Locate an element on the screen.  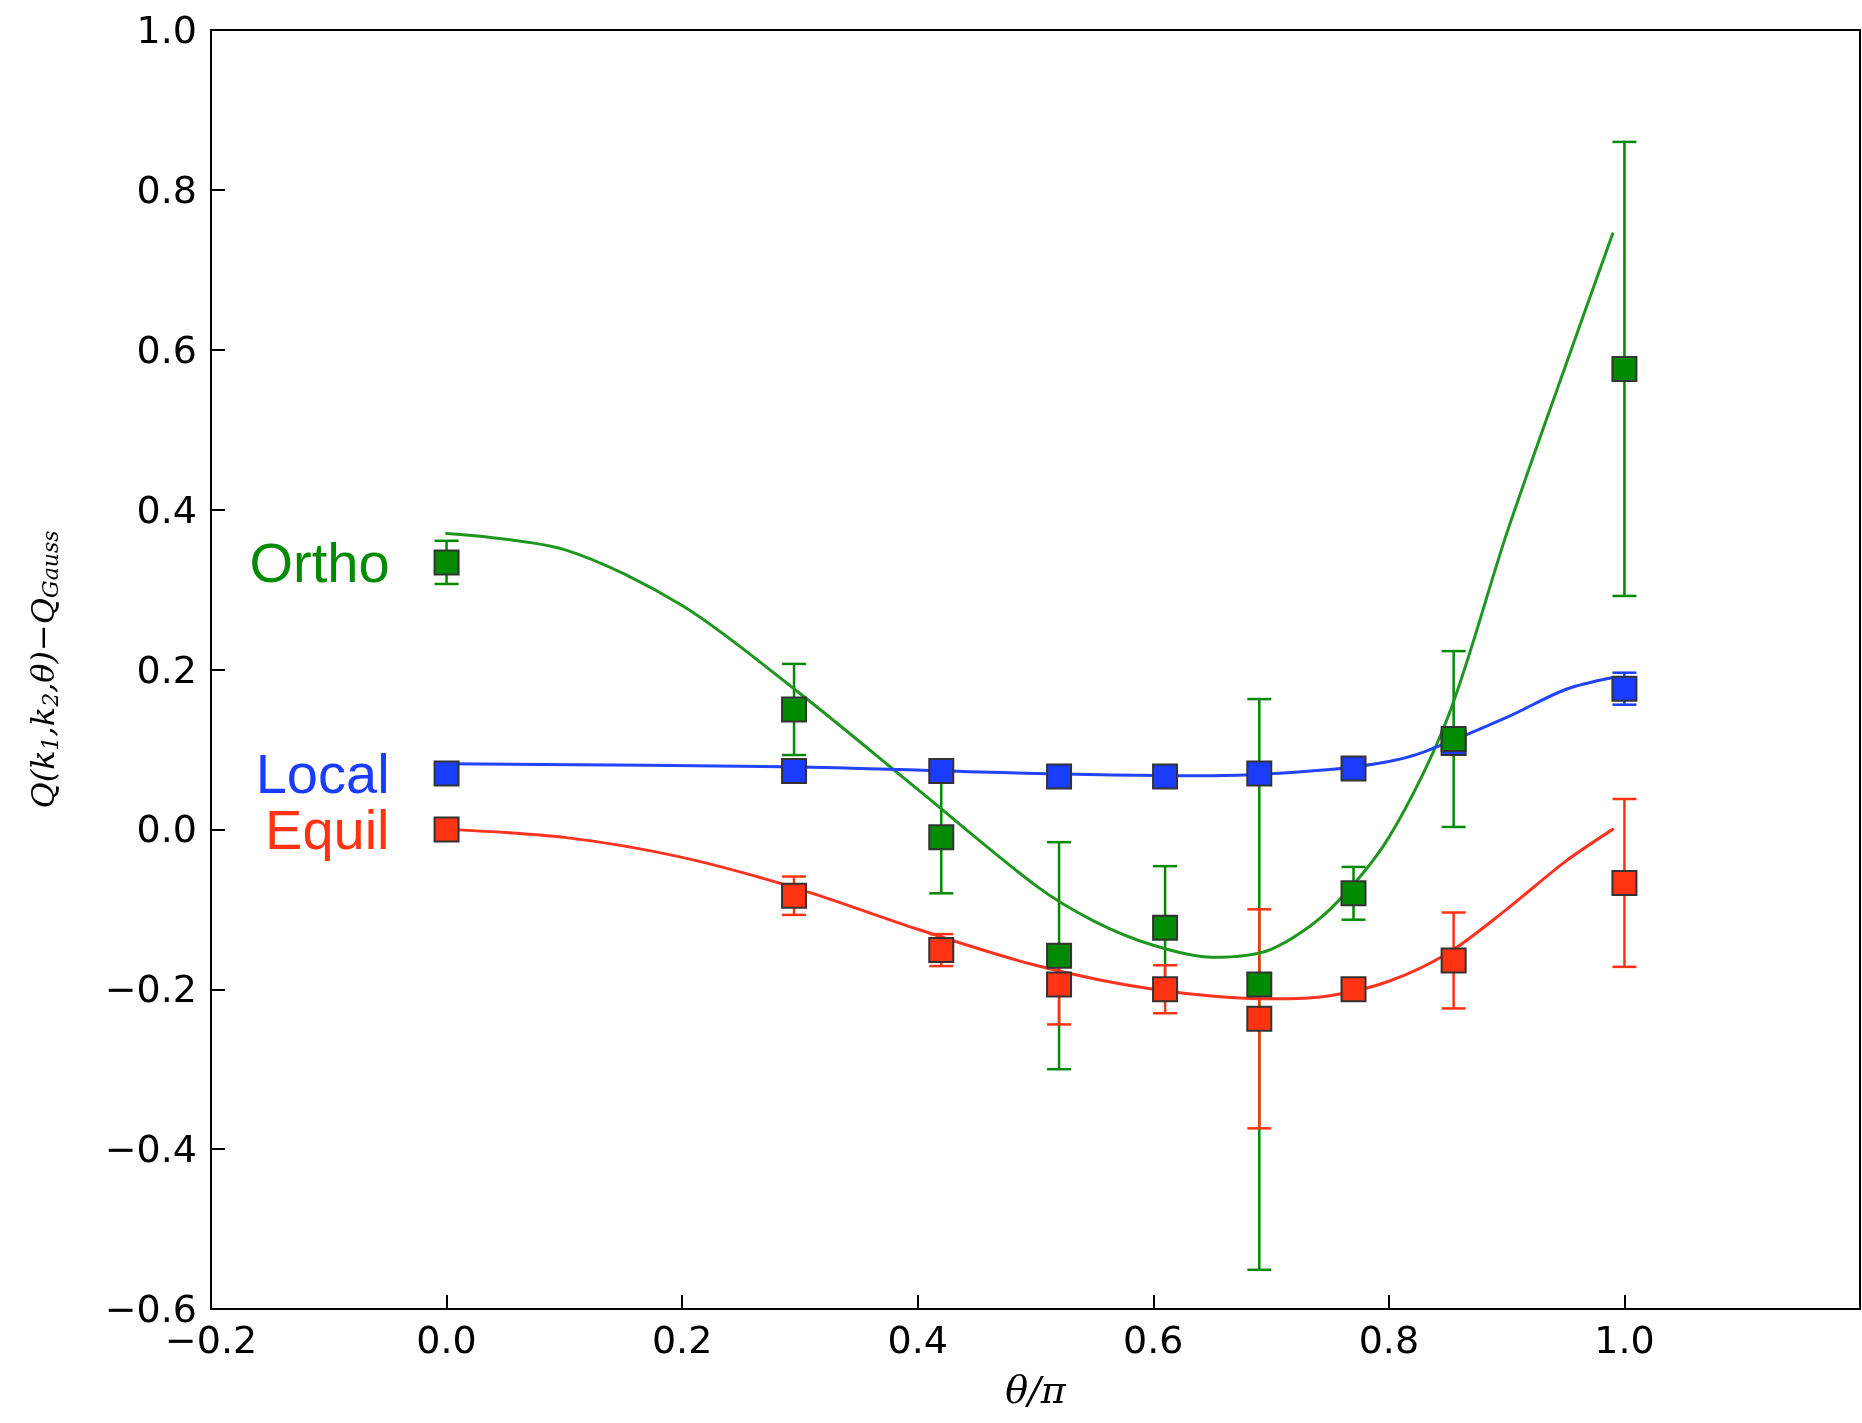
y-tick-label: 1.0 is located at coordinates (166, 30).